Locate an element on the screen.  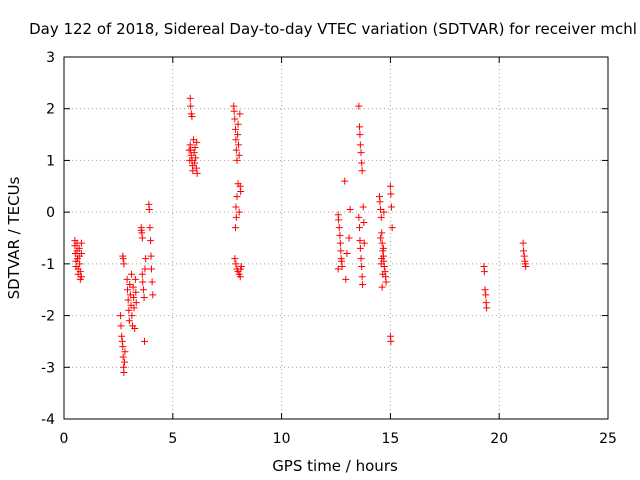
x-tick-label: 20 is located at coordinates (499, 439).